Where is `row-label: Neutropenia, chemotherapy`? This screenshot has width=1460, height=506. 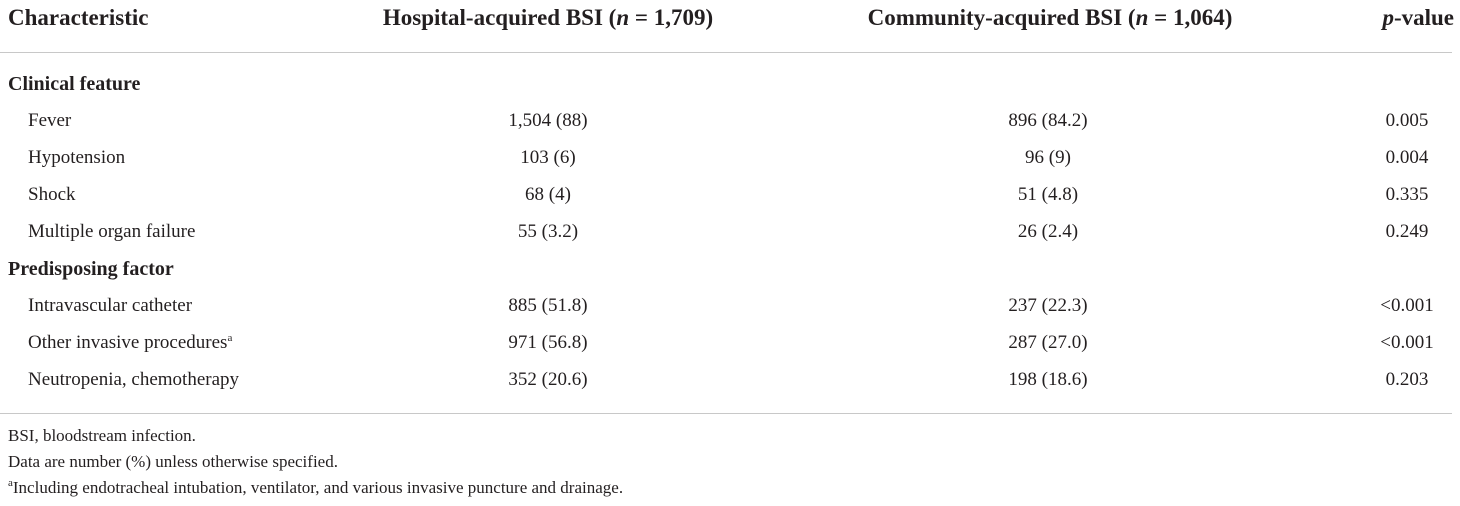 row-label: Neutropenia, chemotherapy is located at coordinates (134, 379).